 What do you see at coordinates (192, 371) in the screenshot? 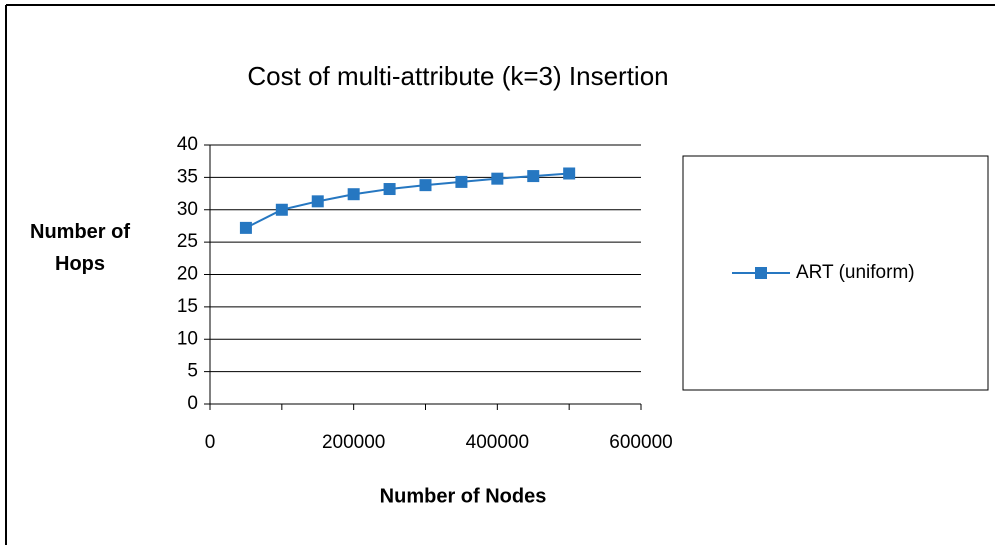
I see `y-tick-label: 5` at bounding box center [192, 371].